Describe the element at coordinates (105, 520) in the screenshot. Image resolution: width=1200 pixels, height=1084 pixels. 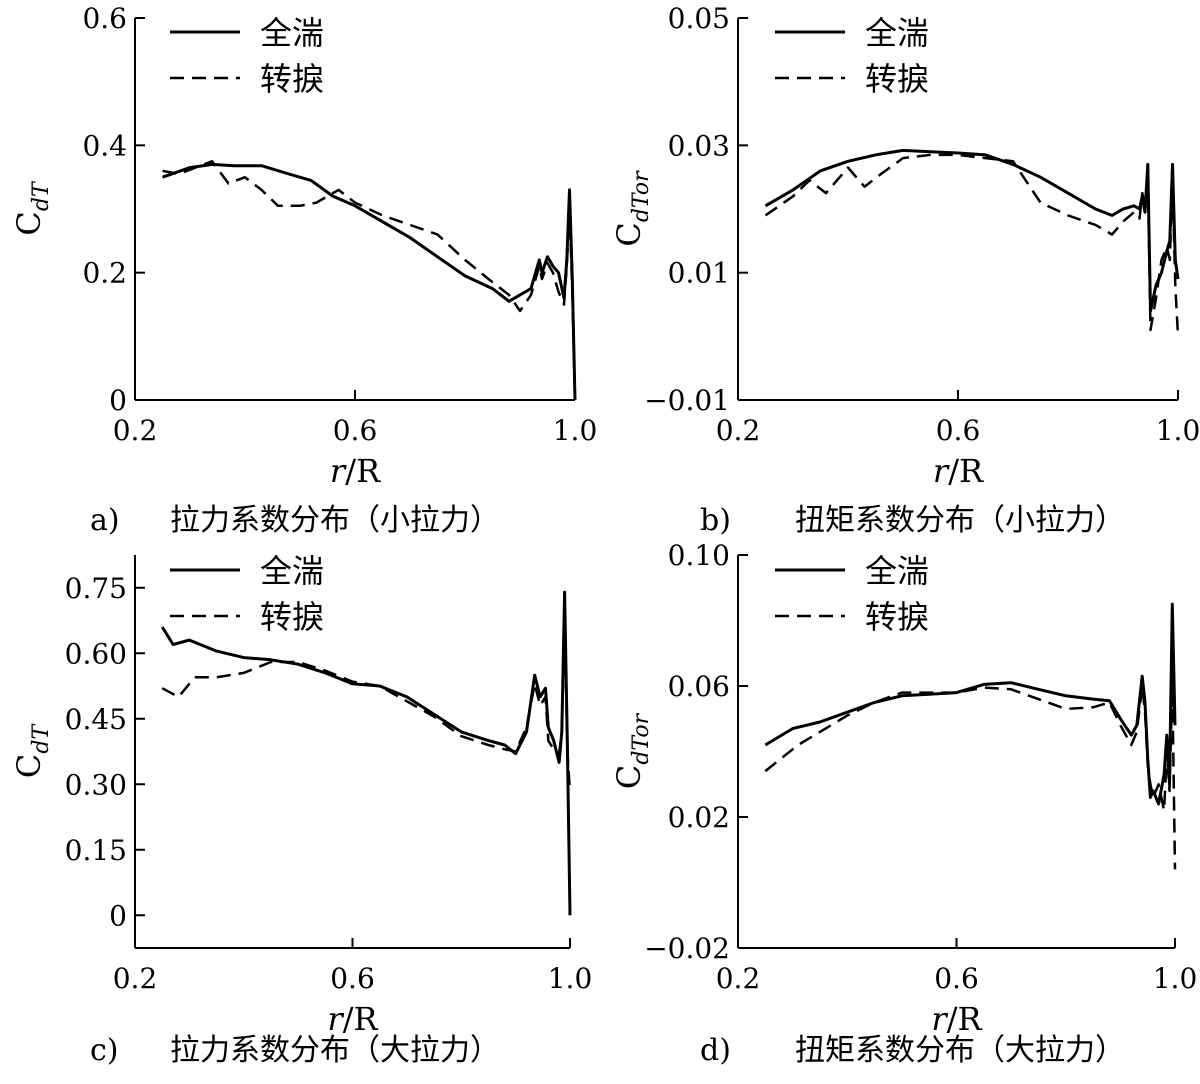
I see `caption-letter: a)` at that location.